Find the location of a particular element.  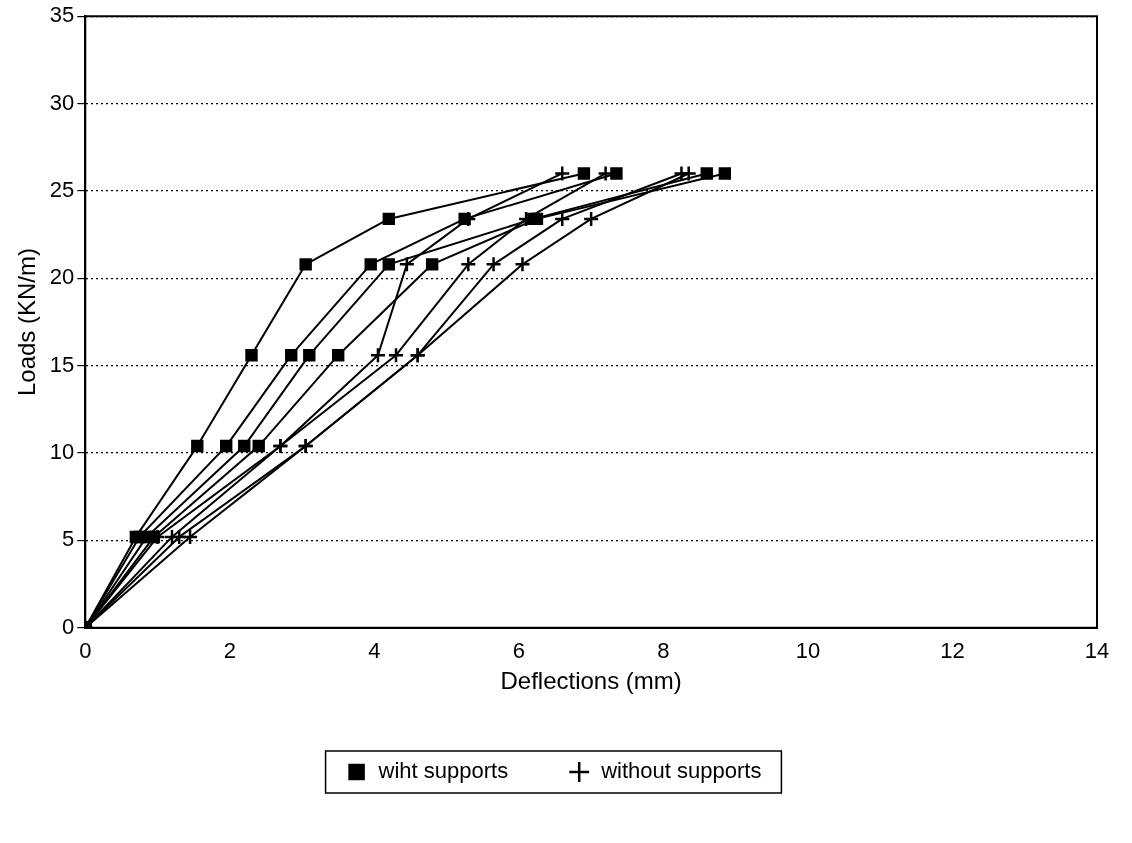

x-axis-title: Deflections (mm) is located at coordinates (591, 681).